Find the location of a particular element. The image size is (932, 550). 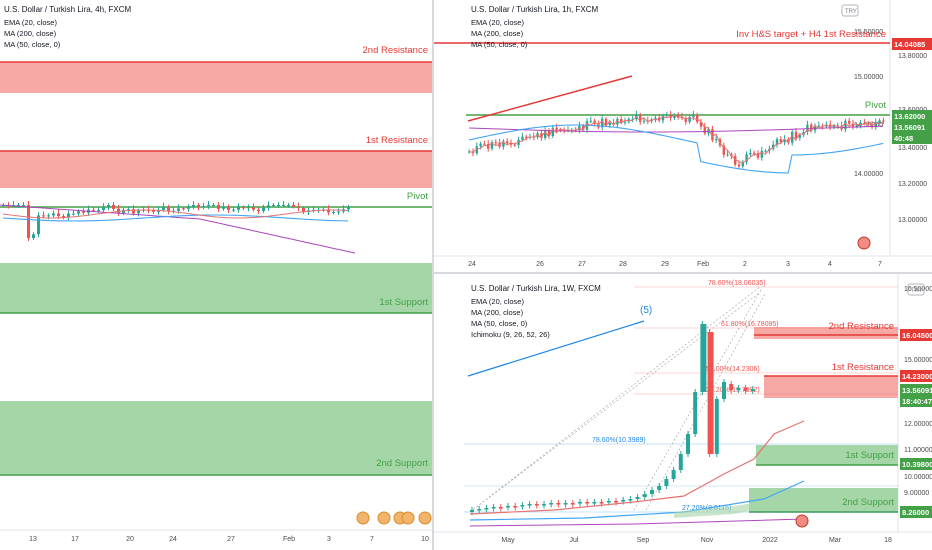

ma50-line-4h is located at coordinates (175, 218).